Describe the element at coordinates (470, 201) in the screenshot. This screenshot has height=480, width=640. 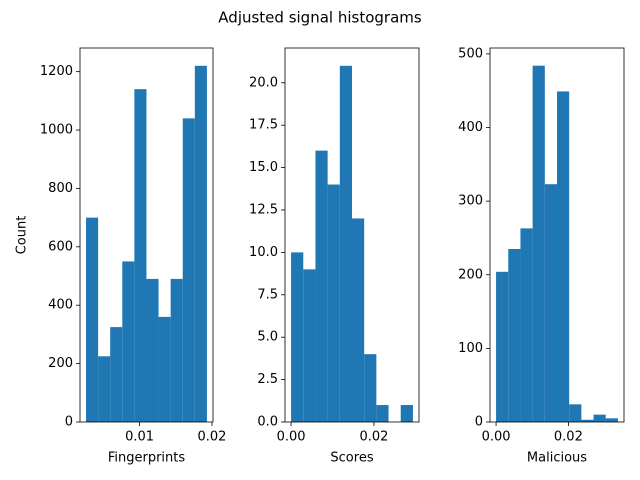
I see `y-tick-label: 300` at that location.